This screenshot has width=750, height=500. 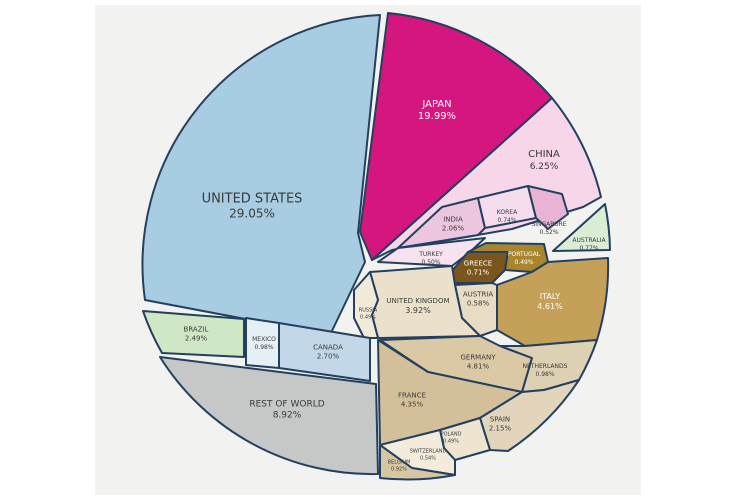 I want to click on slice-label-spain: SPAIN, so click(x=500, y=420).